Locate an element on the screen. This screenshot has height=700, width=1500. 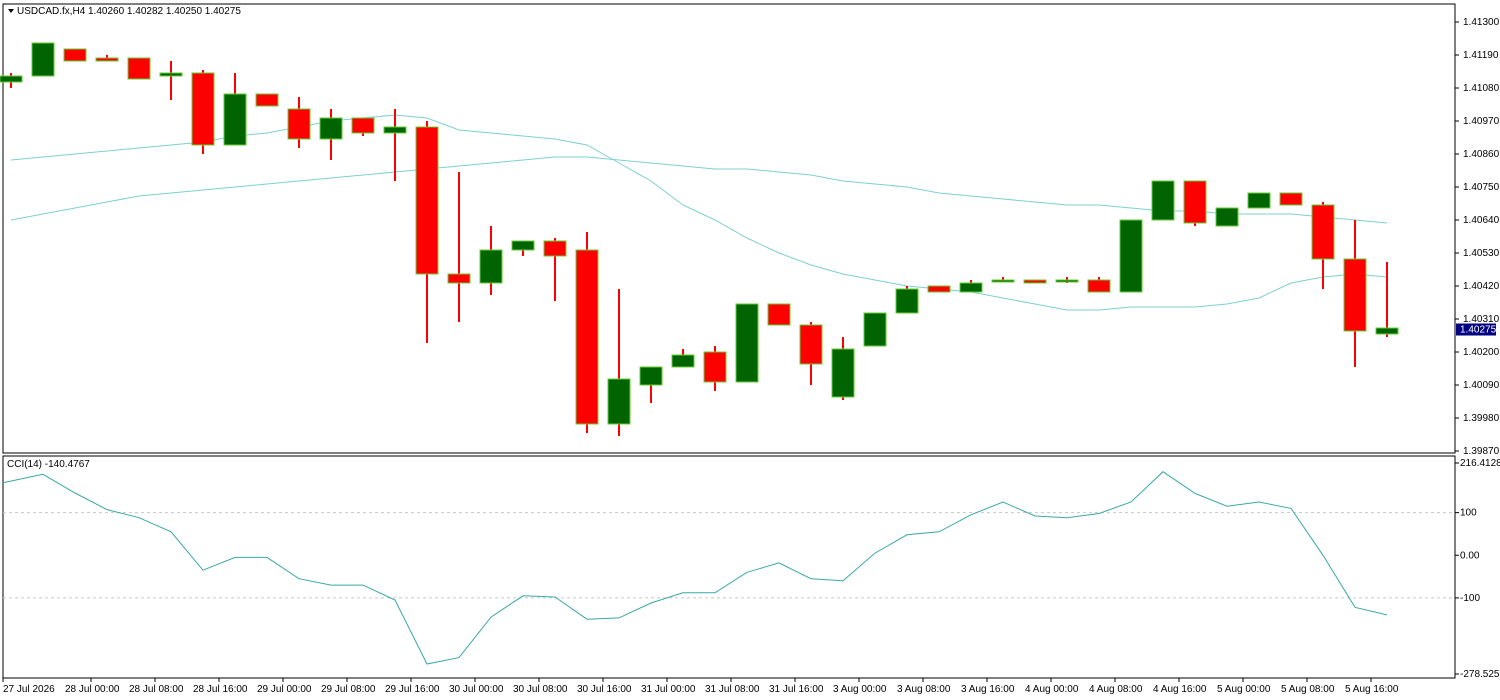
time-tick-label: 30 Jul 16:00 is located at coordinates (604, 689).